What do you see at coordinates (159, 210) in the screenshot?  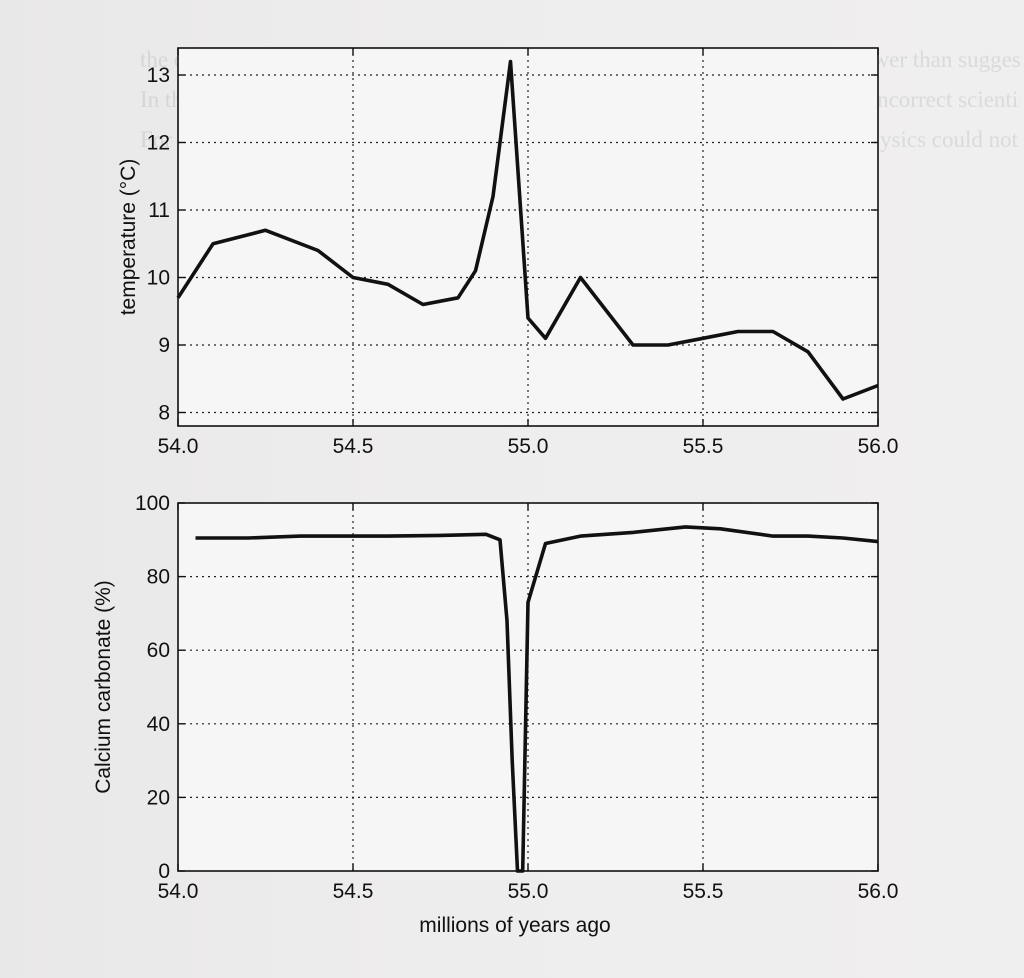 I see `temperature-y-tick-label-3: 11` at bounding box center [159, 210].